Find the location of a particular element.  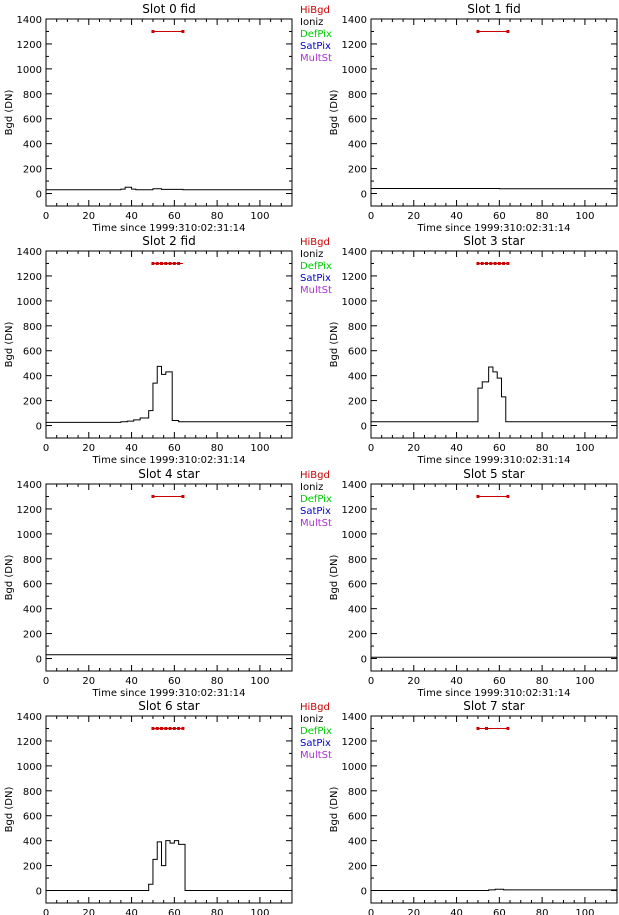

panel-title: Slot 1 fid is located at coordinates (493, 9).